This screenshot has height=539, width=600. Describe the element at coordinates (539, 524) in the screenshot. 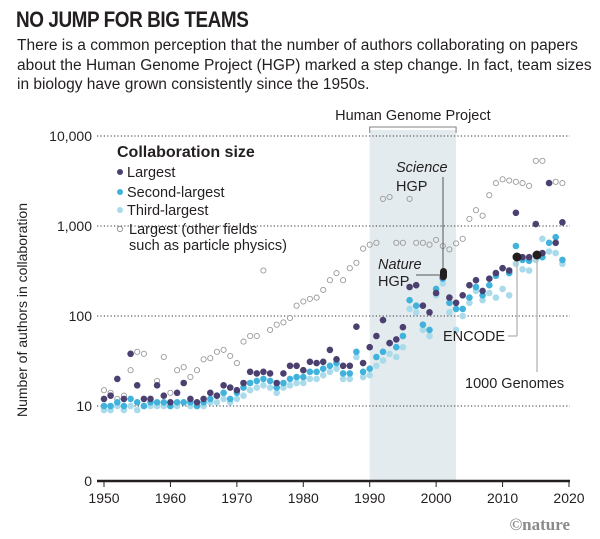

I see `nature-credit: ©nature` at that location.